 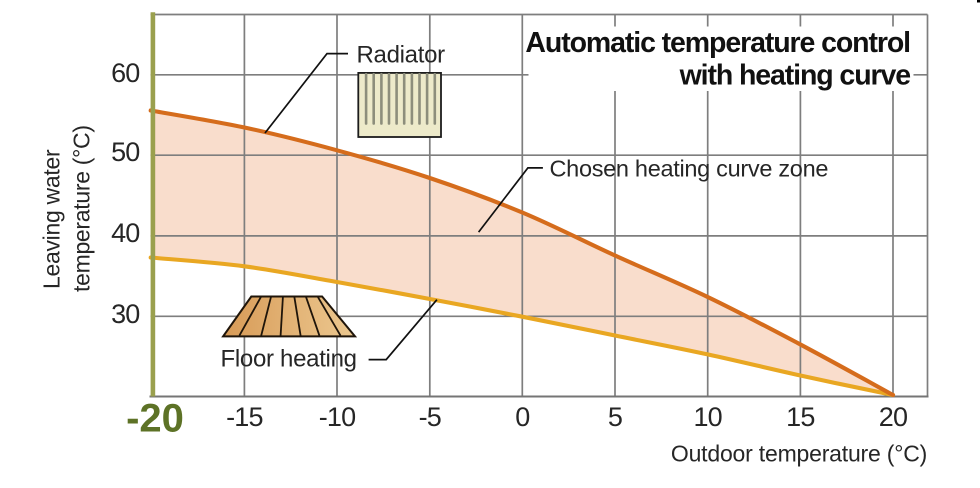 What do you see at coordinates (717, 43) in the screenshot?
I see `svg-text: Automatic temperature control` at bounding box center [717, 43].